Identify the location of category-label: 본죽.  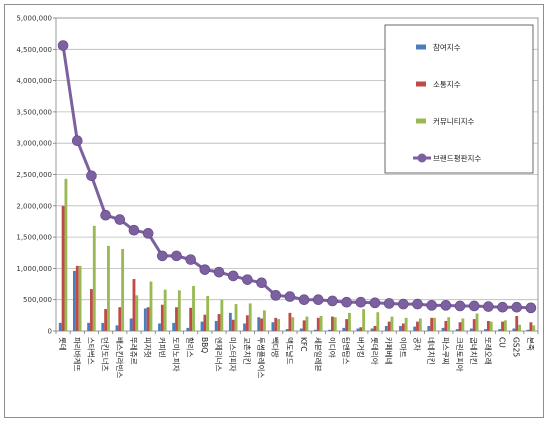
(530, 344).